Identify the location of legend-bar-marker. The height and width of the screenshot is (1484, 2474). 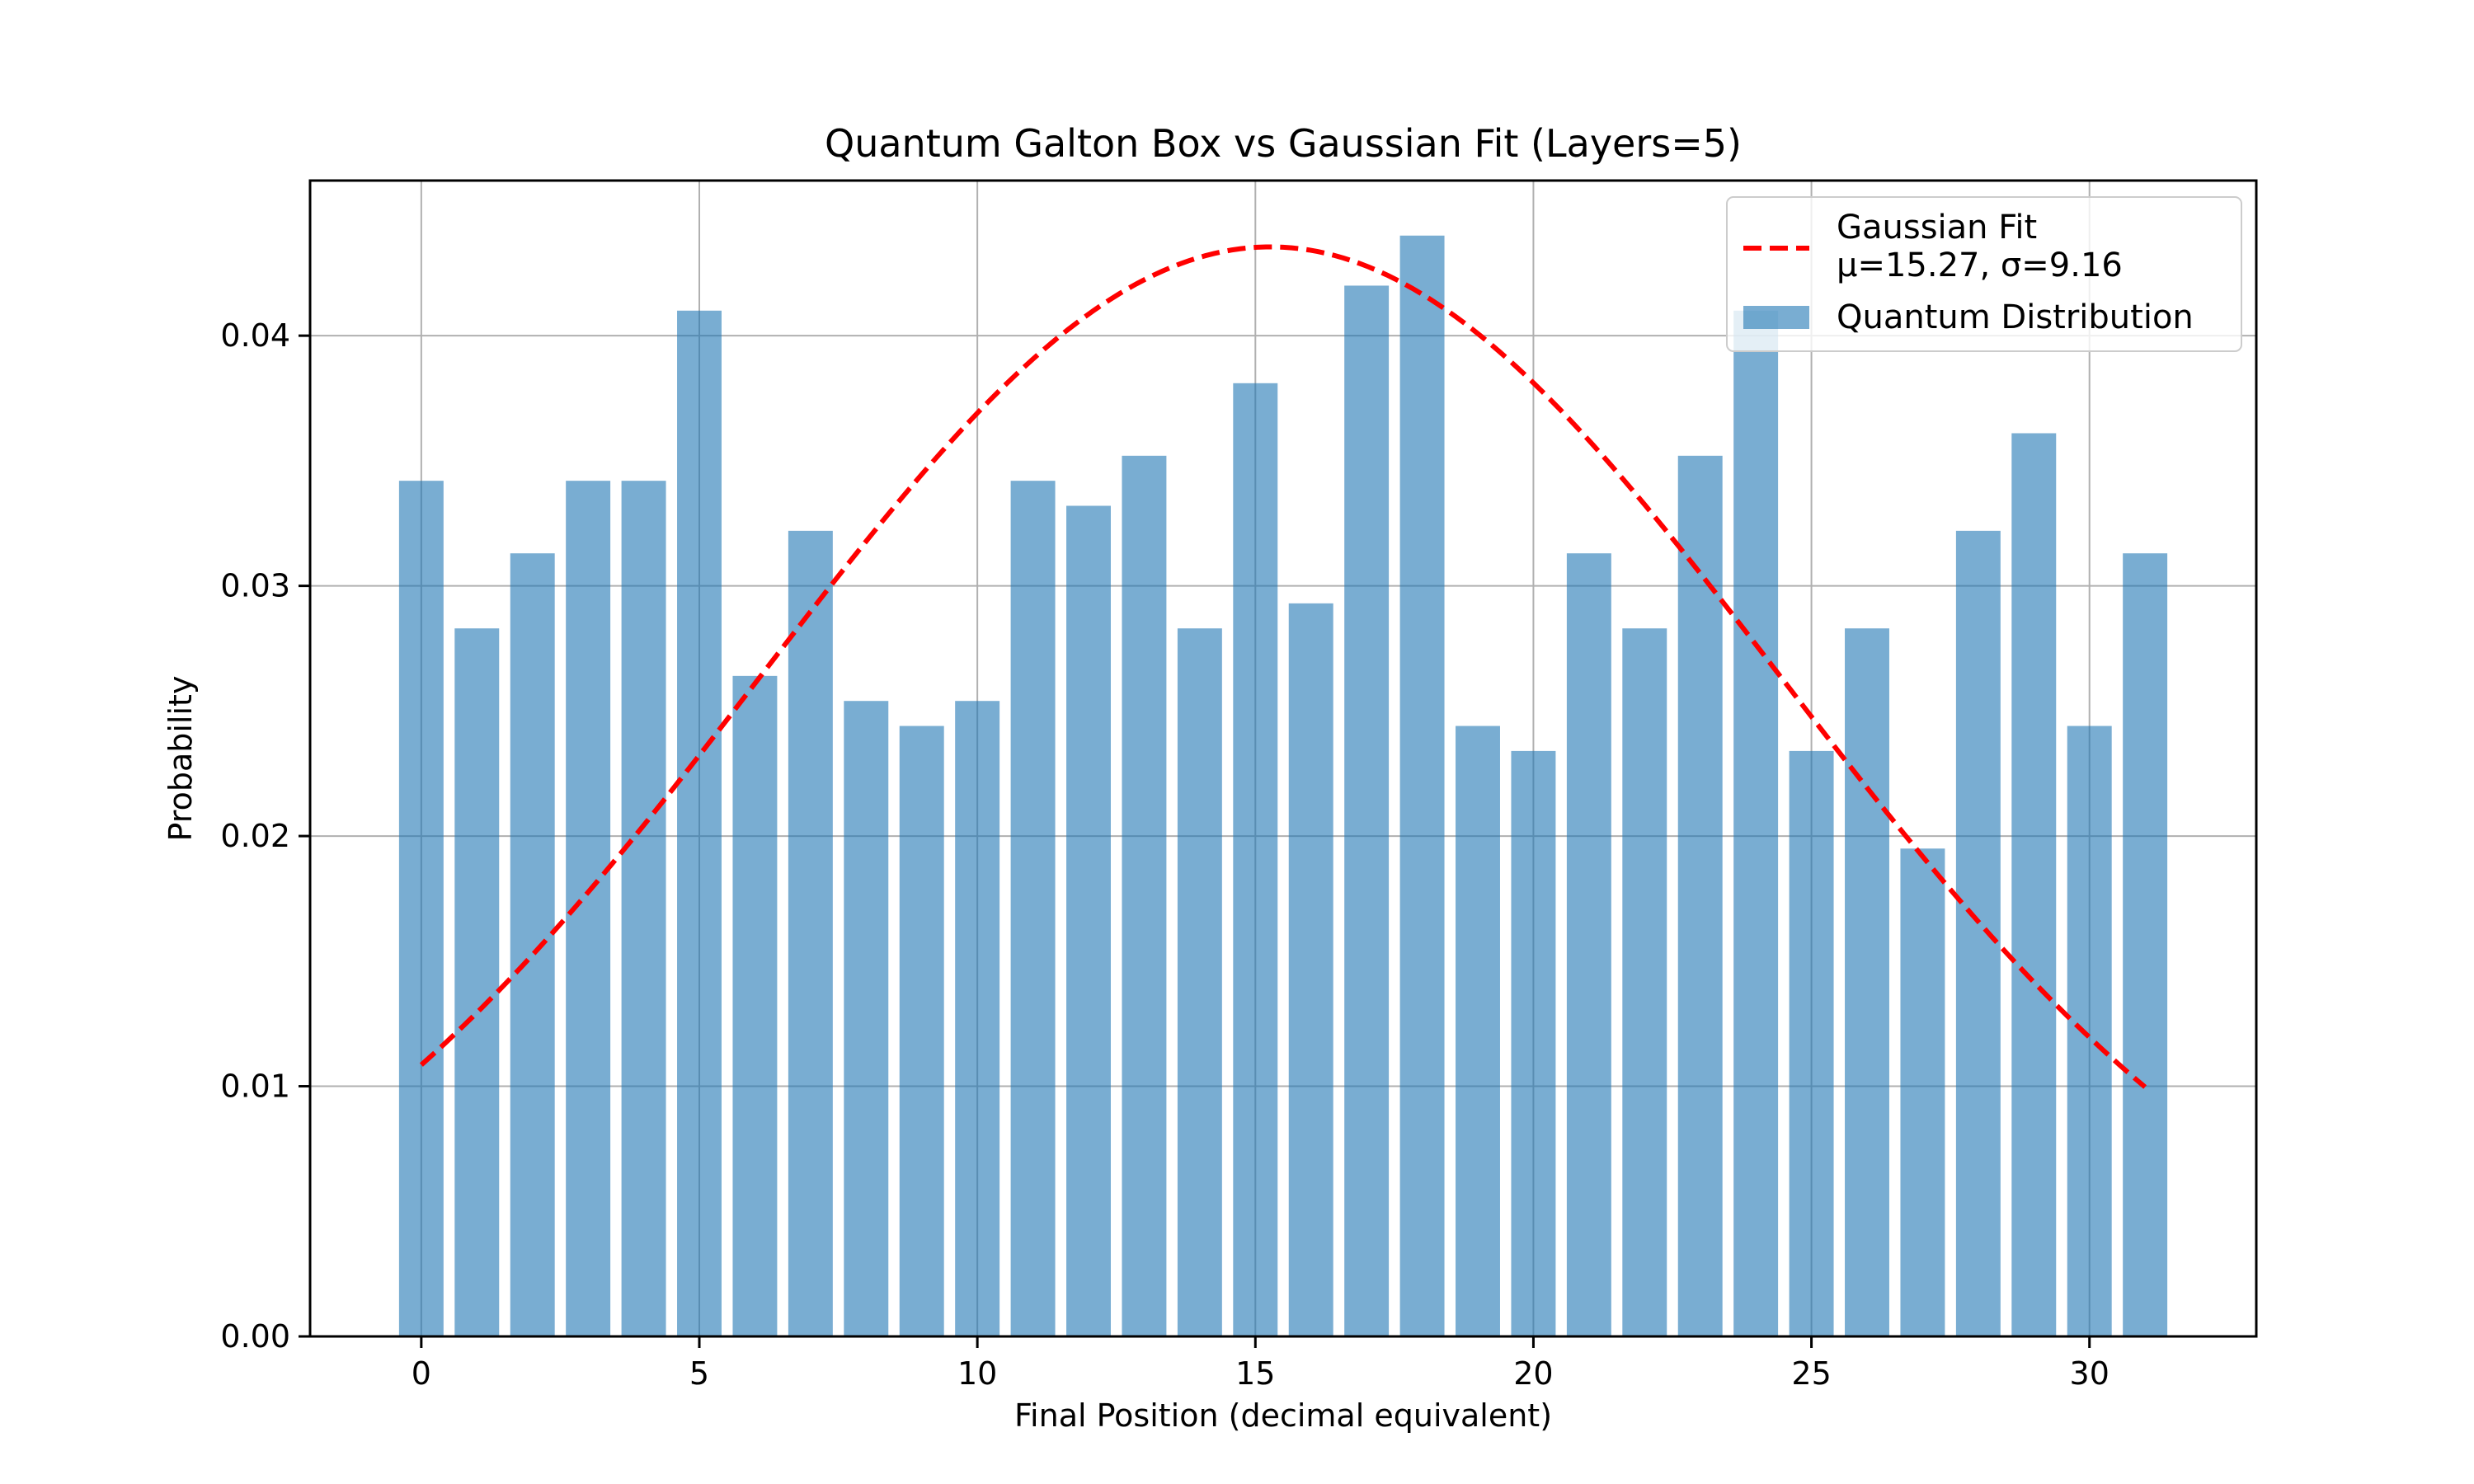
(1776, 317).